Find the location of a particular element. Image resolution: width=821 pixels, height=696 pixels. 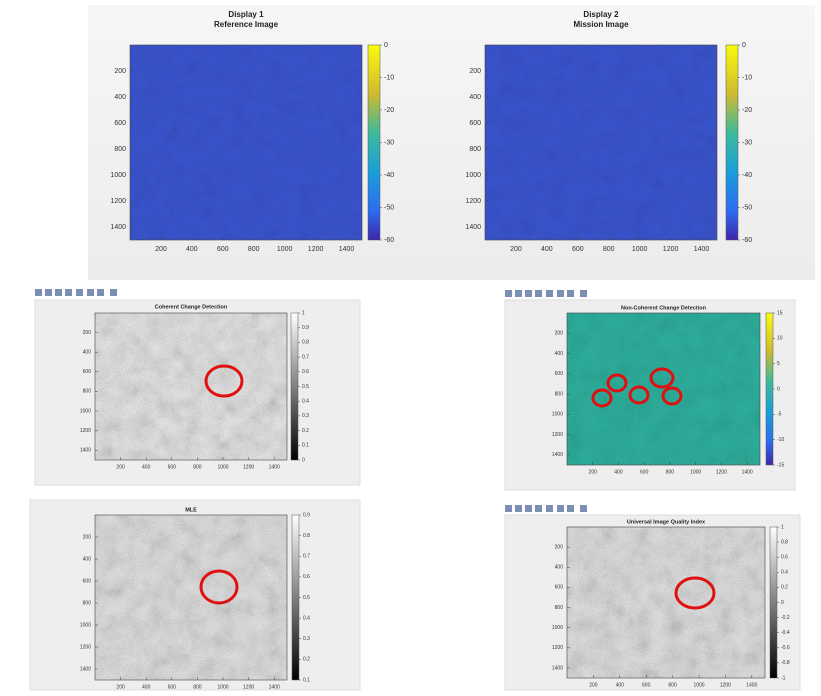

colorbar-tick-label: 0.7 is located at coordinates (306, 557).